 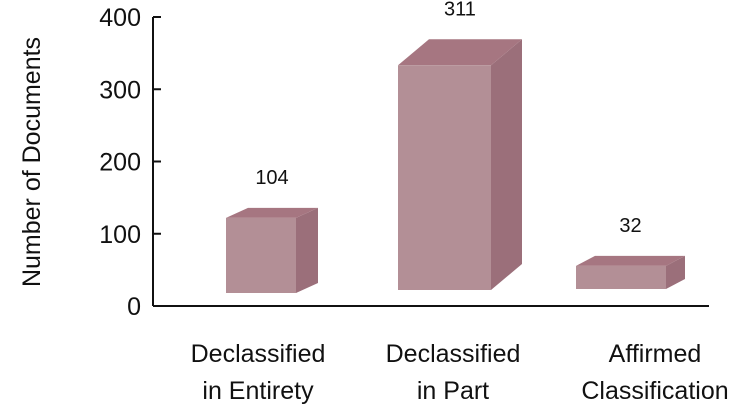 I want to click on y-ticks: 0 100 200 300 400, so click(x=130, y=162).